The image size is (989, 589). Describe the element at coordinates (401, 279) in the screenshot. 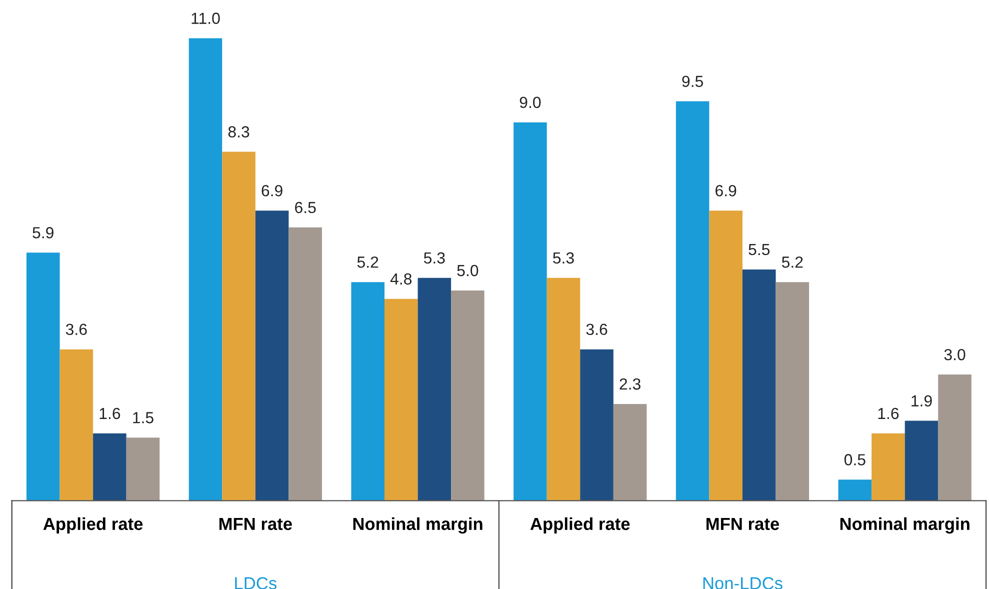

I see `data-label: 4.8` at that location.